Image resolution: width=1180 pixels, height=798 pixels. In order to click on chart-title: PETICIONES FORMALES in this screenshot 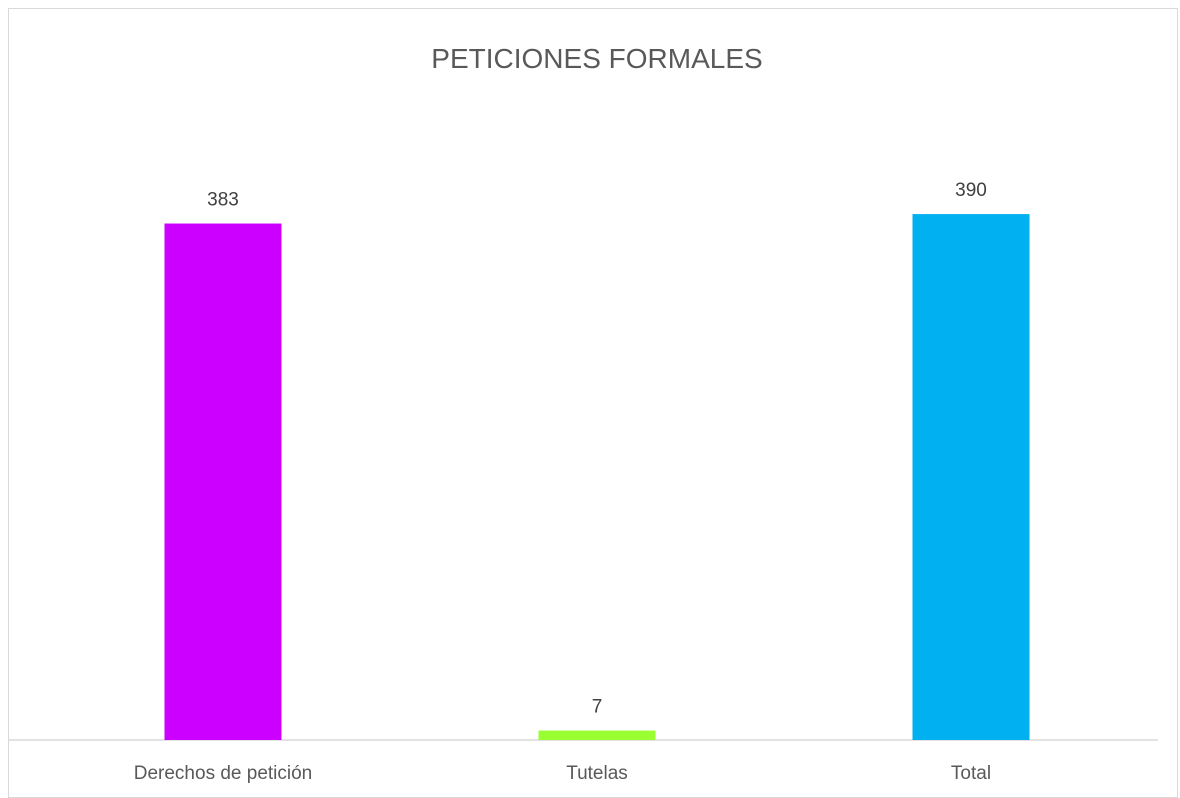, I will do `click(596, 58)`.